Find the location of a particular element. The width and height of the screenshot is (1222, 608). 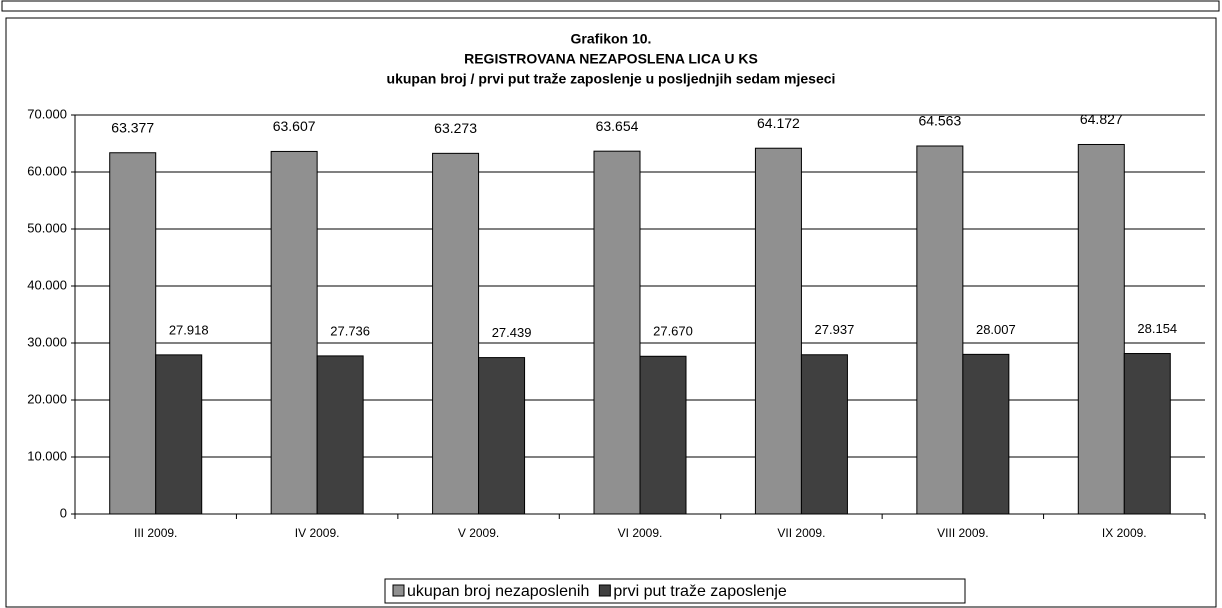

value-label: 64.563 is located at coordinates (939, 121).